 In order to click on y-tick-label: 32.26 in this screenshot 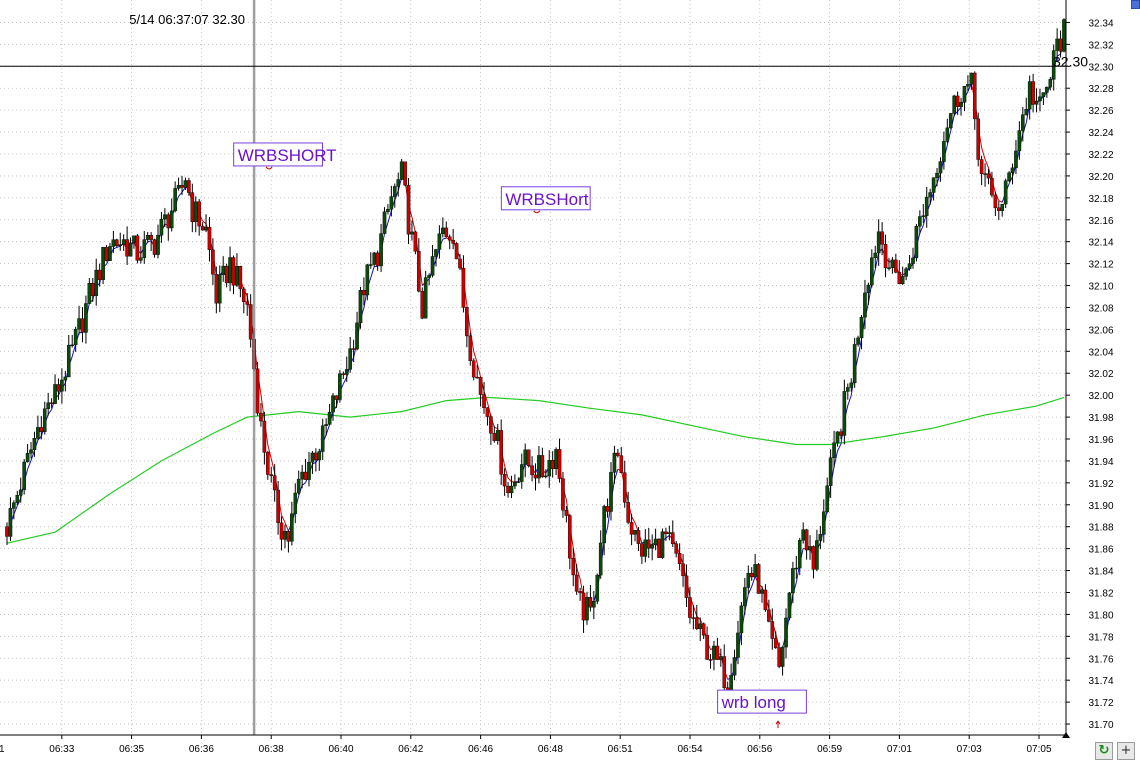, I will do `click(1100, 111)`.